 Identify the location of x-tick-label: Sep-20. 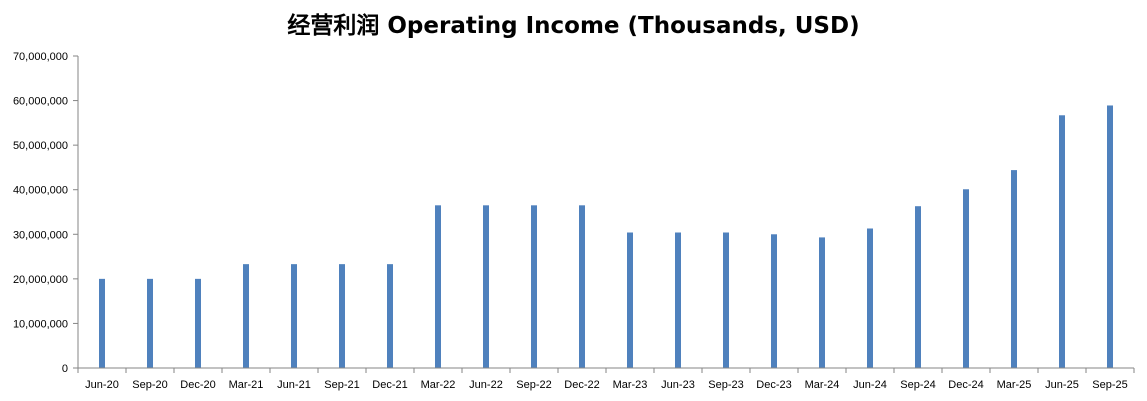
(149, 385).